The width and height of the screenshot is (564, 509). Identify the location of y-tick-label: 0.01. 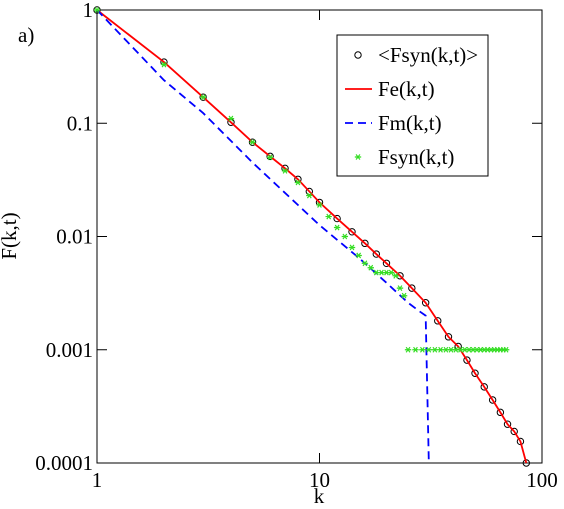
(74, 237).